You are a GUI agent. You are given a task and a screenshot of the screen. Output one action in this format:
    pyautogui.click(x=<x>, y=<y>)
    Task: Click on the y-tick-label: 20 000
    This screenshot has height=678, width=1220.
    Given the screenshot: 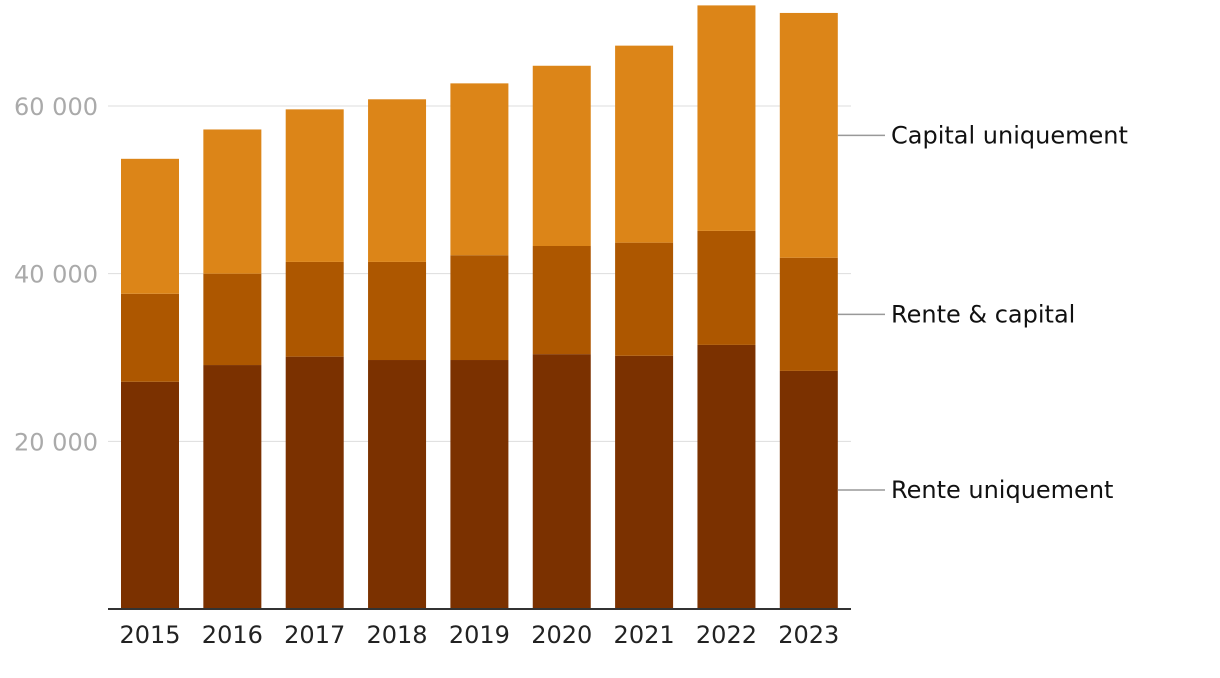 What is the action you would take?
    pyautogui.click(x=56, y=442)
    